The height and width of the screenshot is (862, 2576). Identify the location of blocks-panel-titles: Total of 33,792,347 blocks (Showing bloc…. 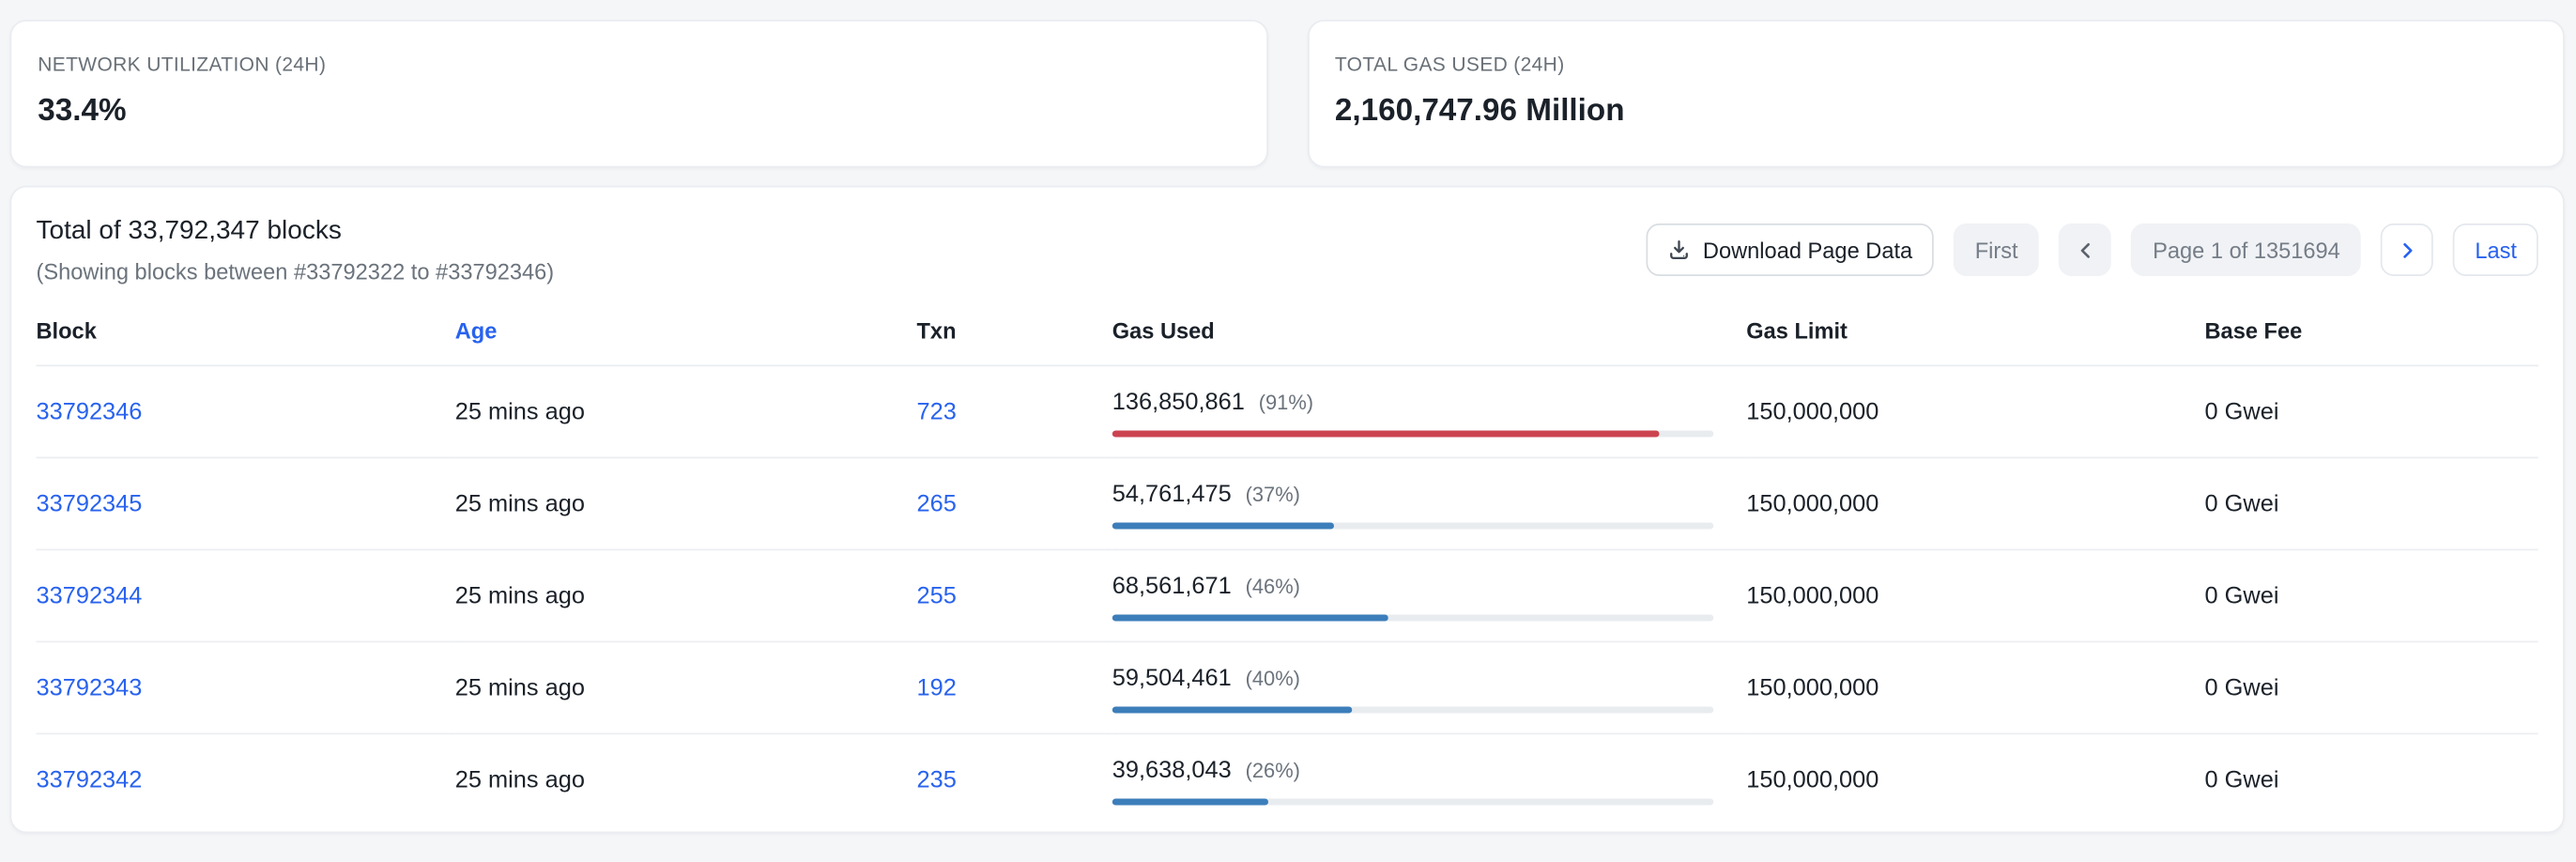
(296, 250).